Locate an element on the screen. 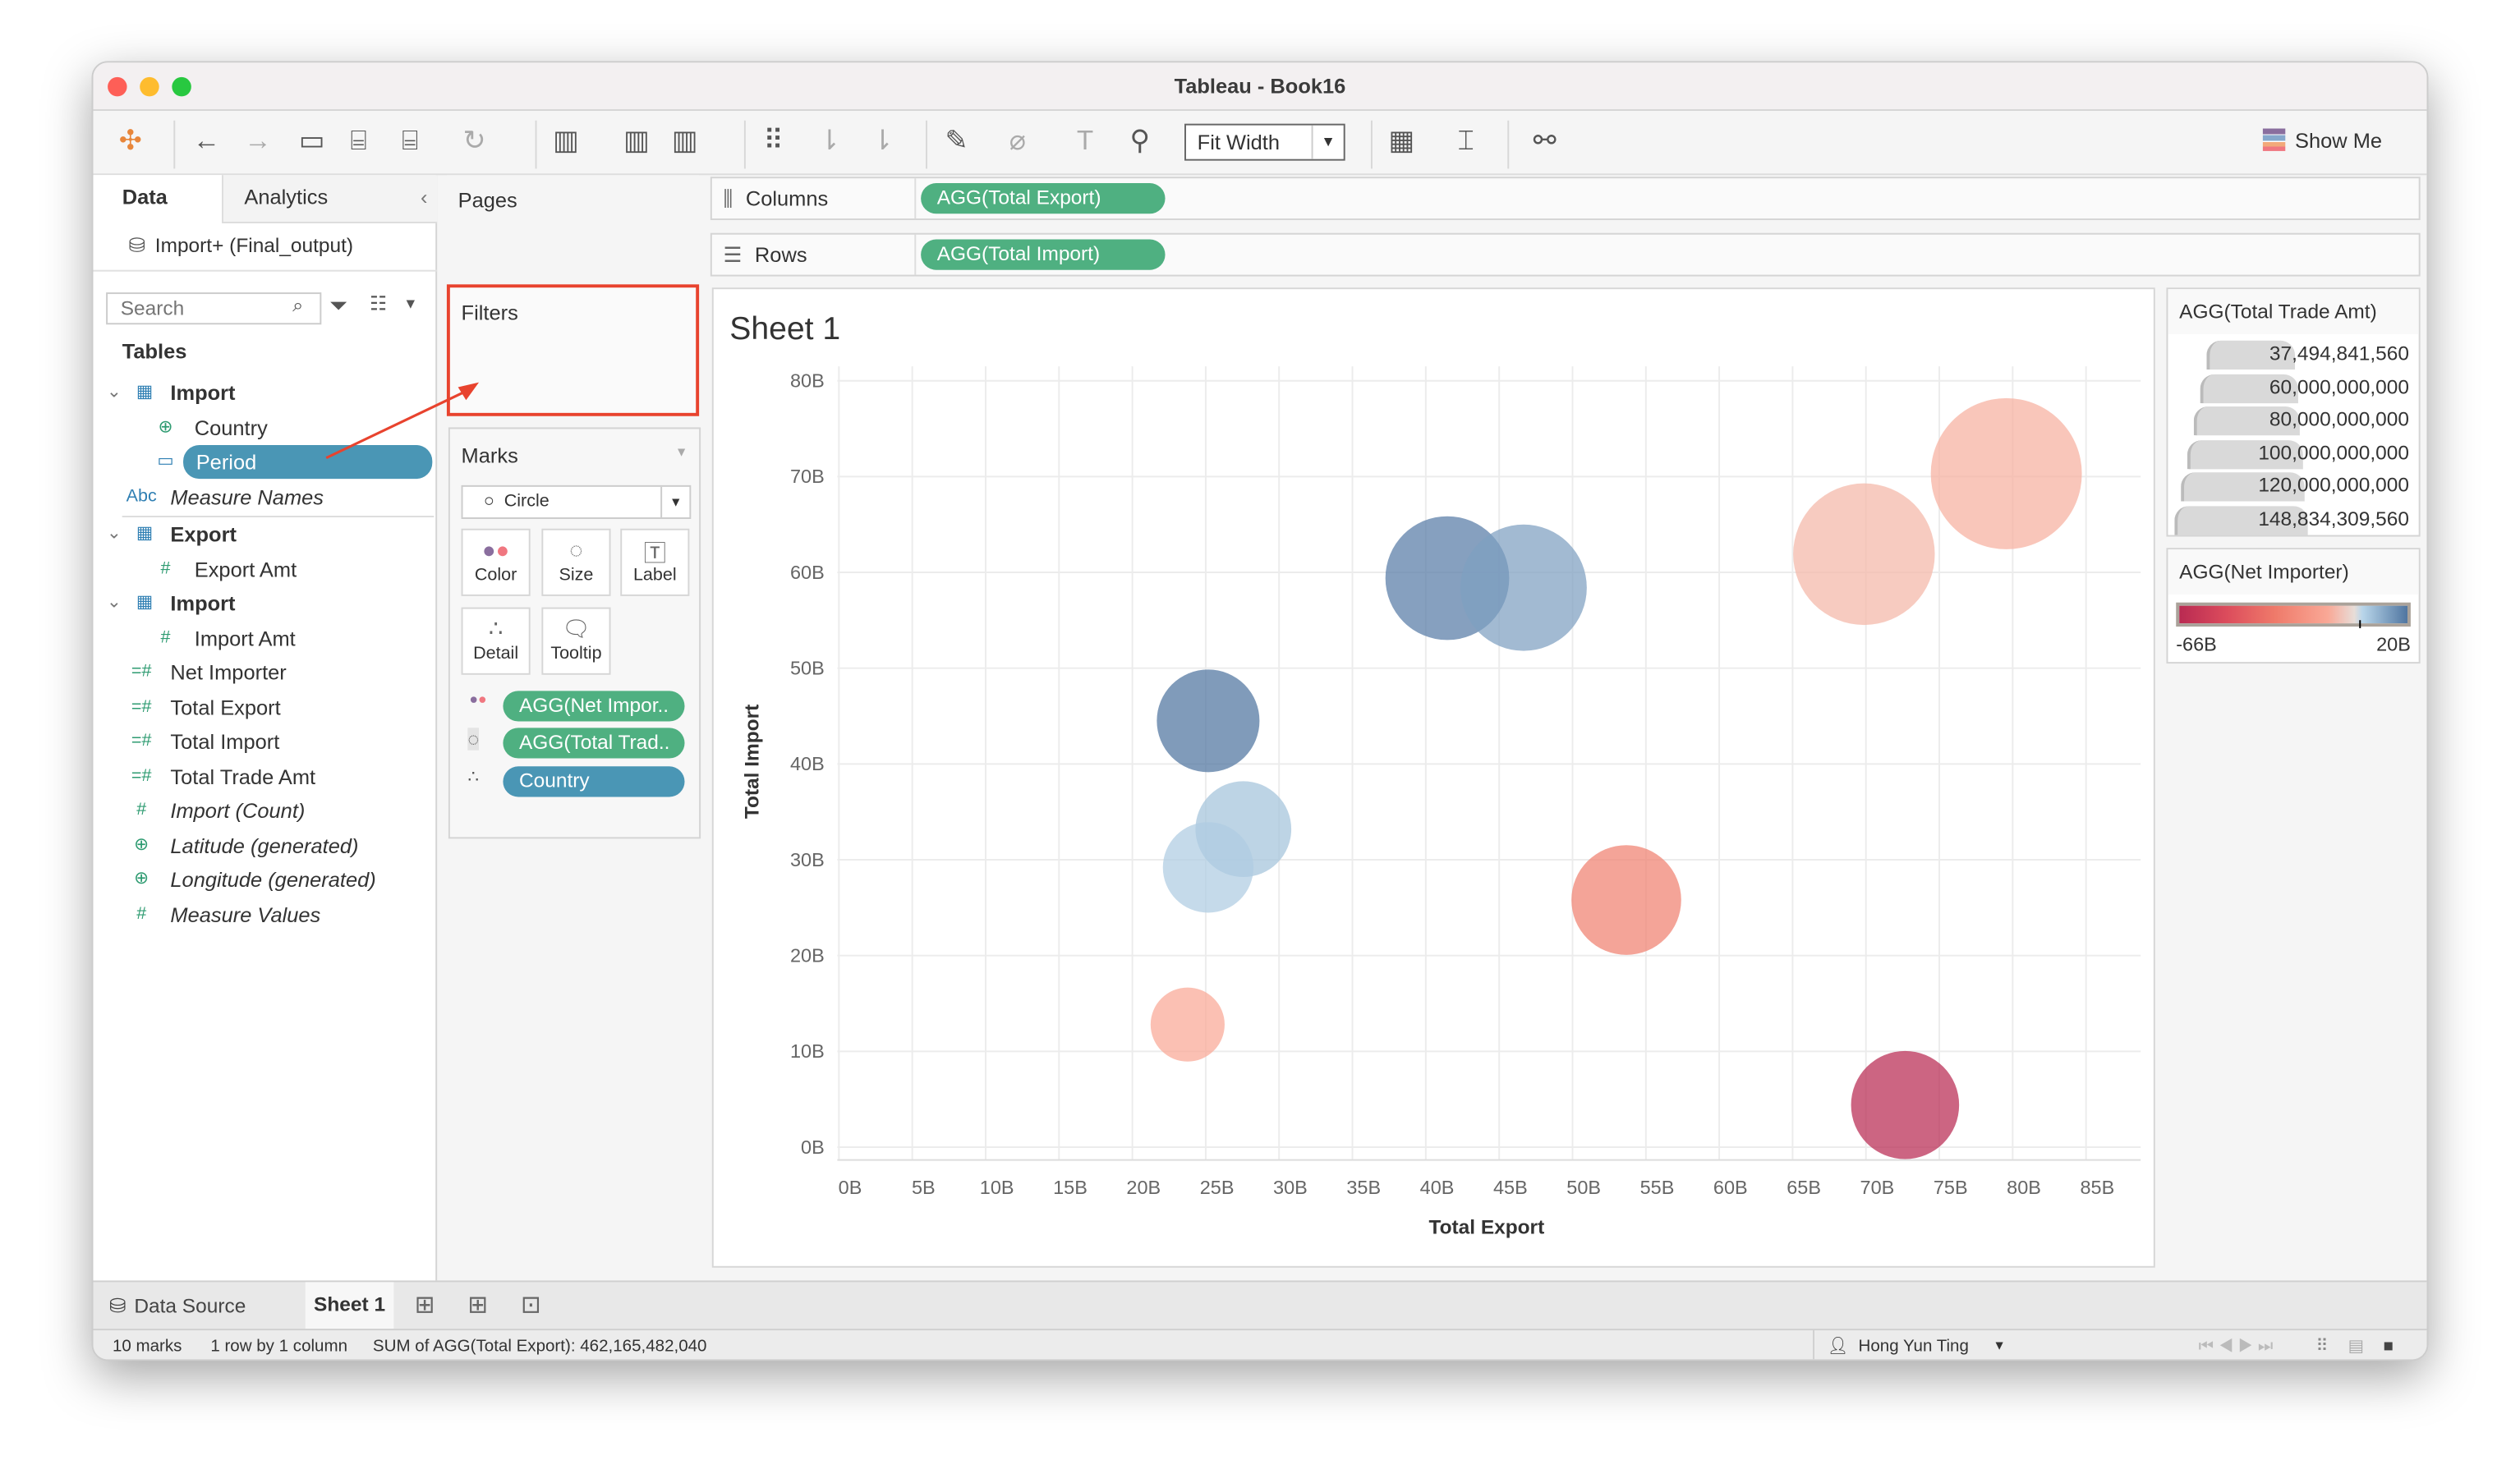 The height and width of the screenshot is (1483, 2520). new-worksheet-icon: ⊞ is located at coordinates (424, 1306).